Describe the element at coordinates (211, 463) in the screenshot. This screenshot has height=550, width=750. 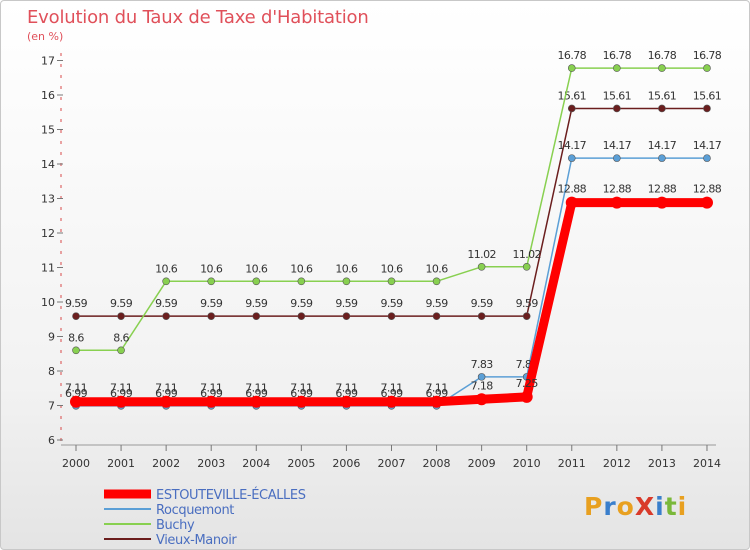
I see `x-tick-label: 2003` at that location.